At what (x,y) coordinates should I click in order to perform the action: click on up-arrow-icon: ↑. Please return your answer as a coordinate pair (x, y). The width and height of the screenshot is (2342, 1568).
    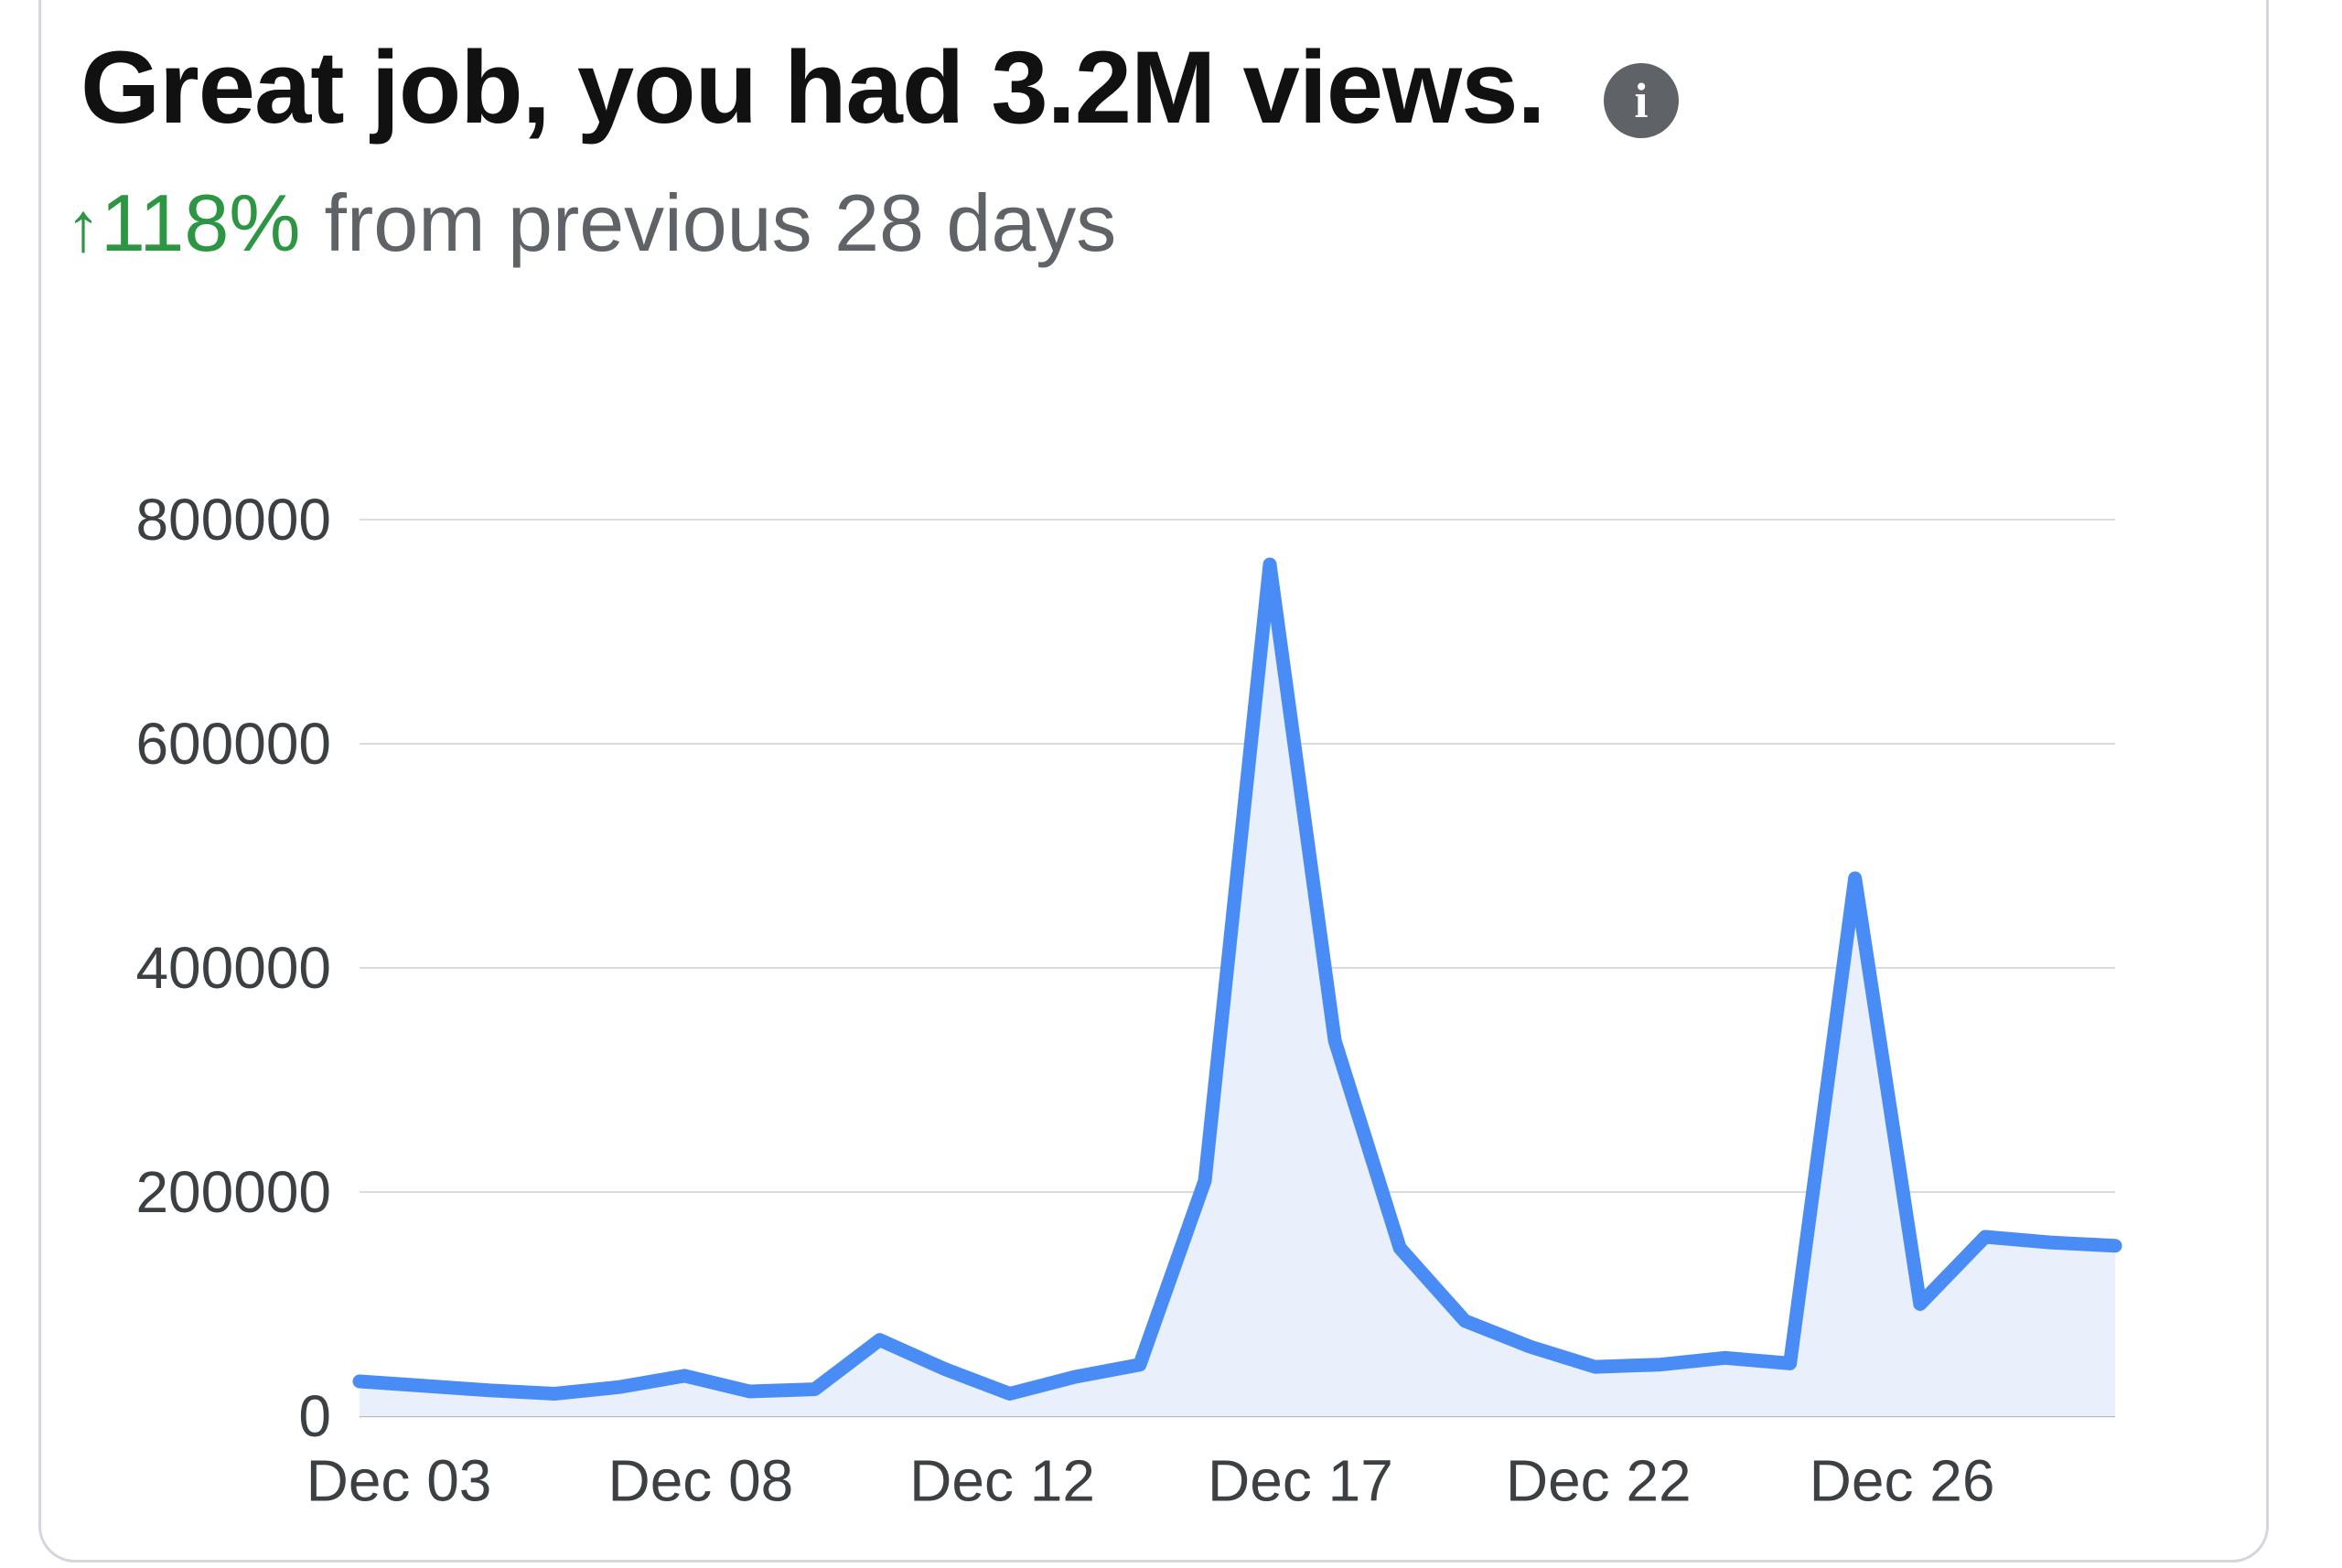
    Looking at the image, I should click on (83, 227).